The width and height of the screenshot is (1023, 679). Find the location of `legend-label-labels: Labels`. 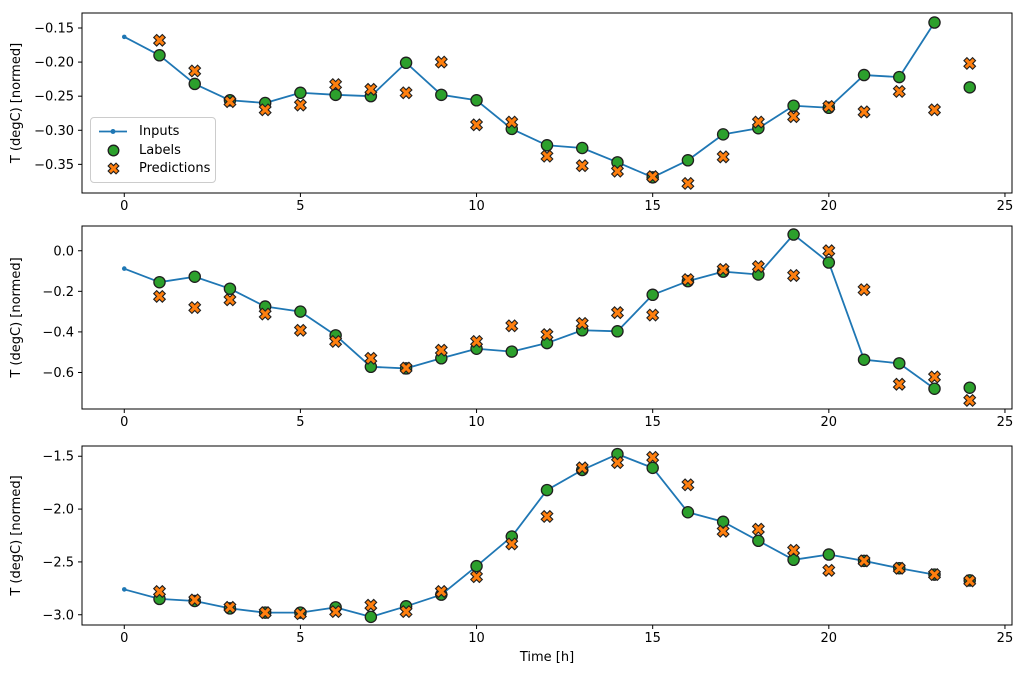

legend-label-labels: Labels is located at coordinates (160, 150).